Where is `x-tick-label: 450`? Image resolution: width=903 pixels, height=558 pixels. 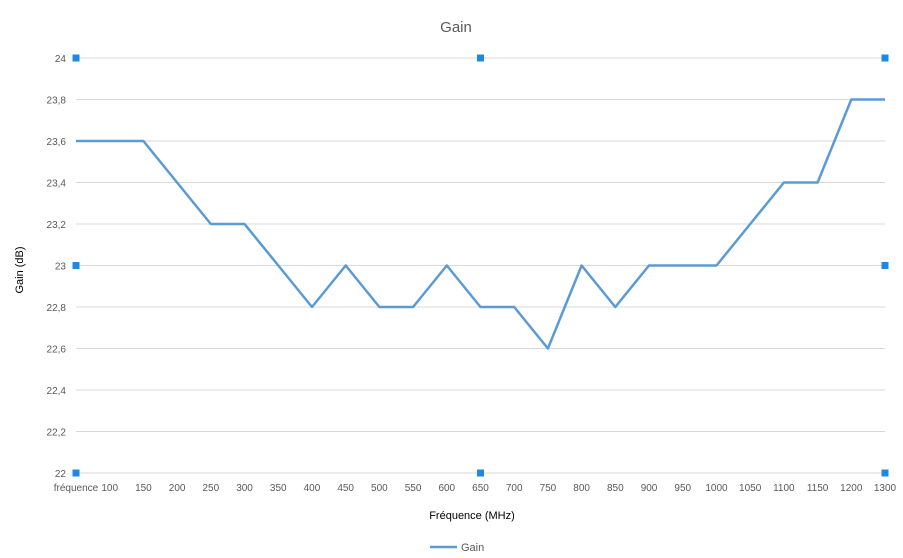
x-tick-label: 450 is located at coordinates (345, 488).